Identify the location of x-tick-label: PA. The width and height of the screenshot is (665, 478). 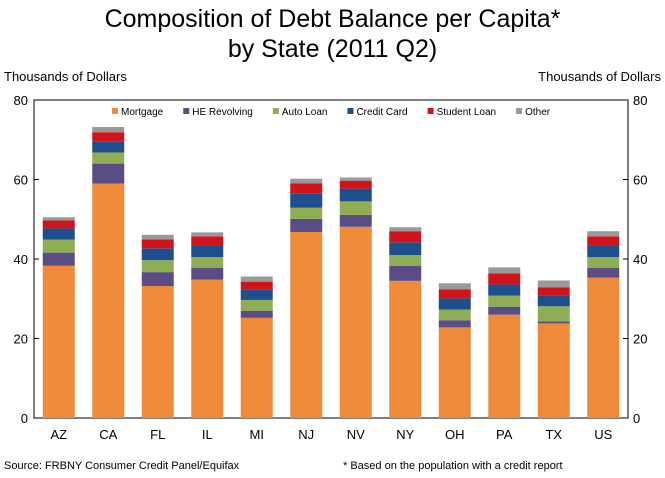
(504, 434).